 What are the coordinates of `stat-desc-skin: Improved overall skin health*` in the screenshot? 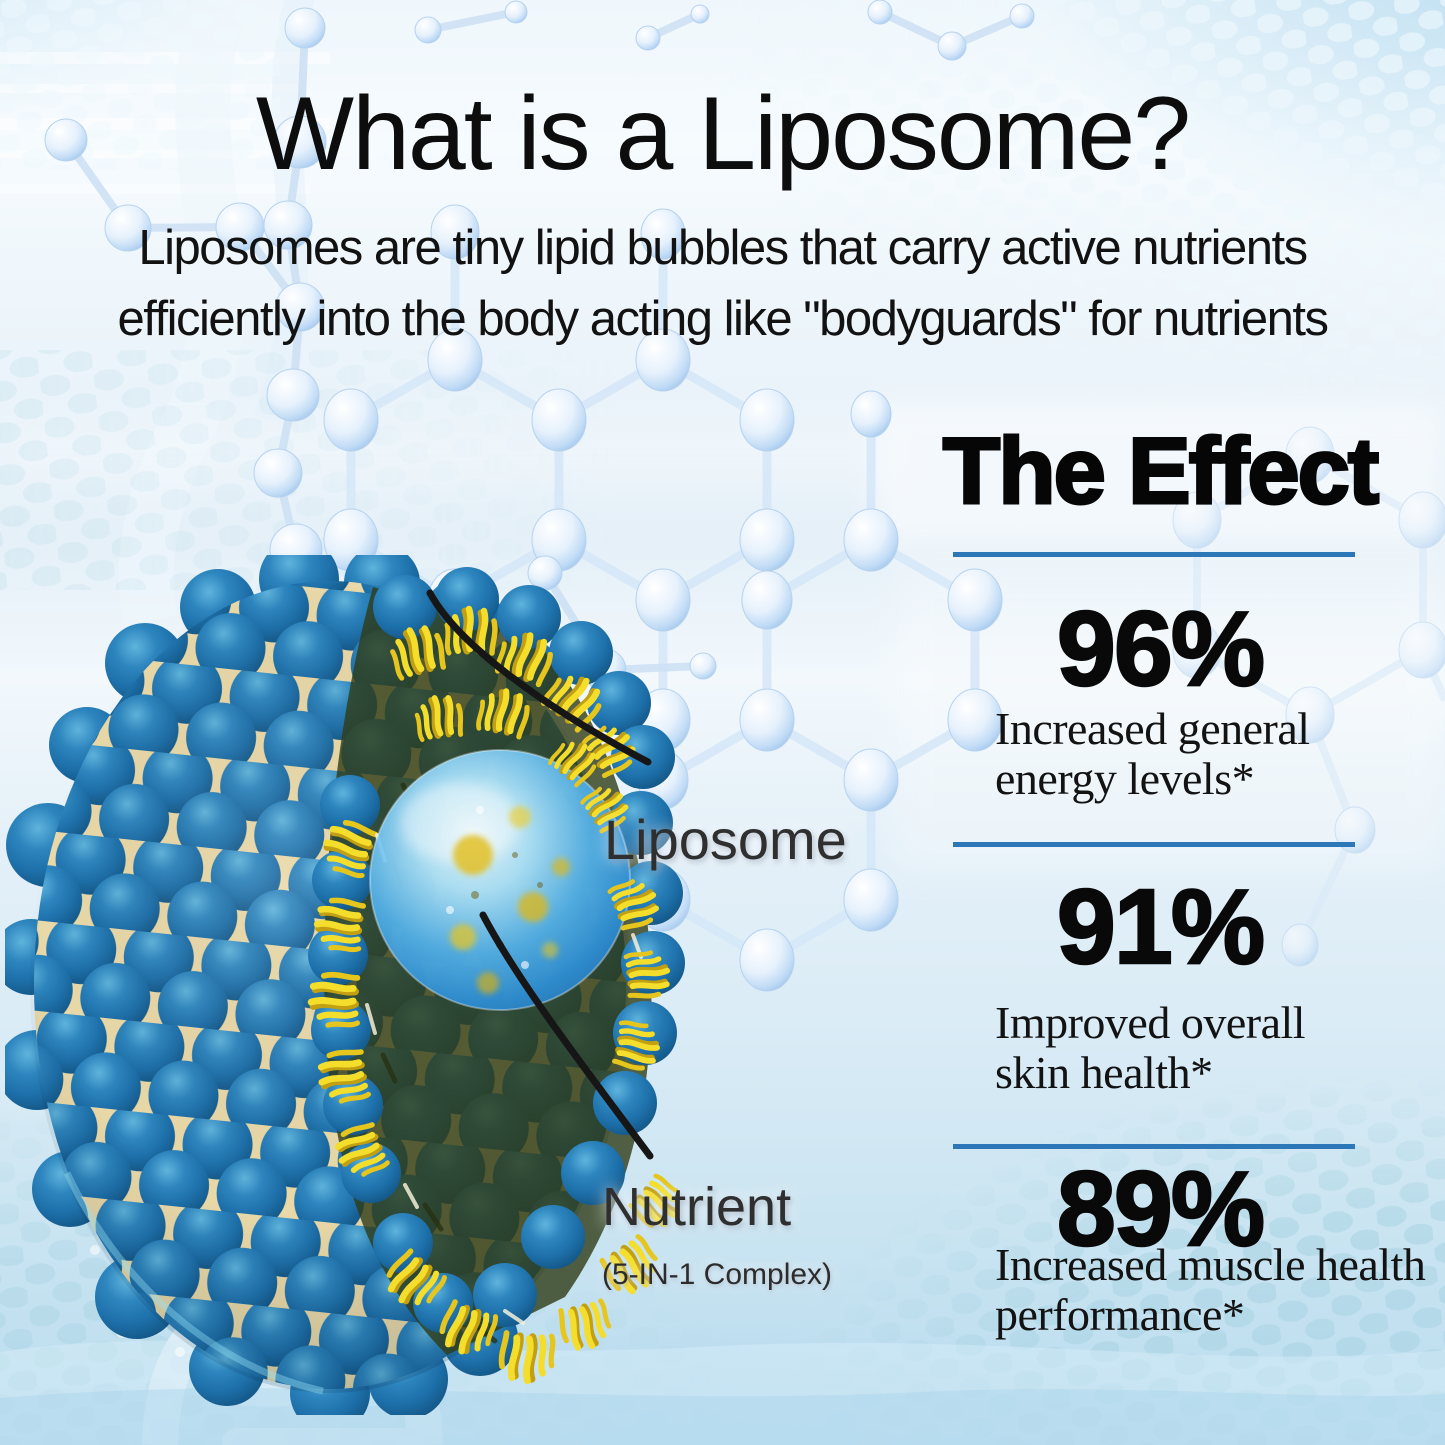 It's located at (1220, 1047).